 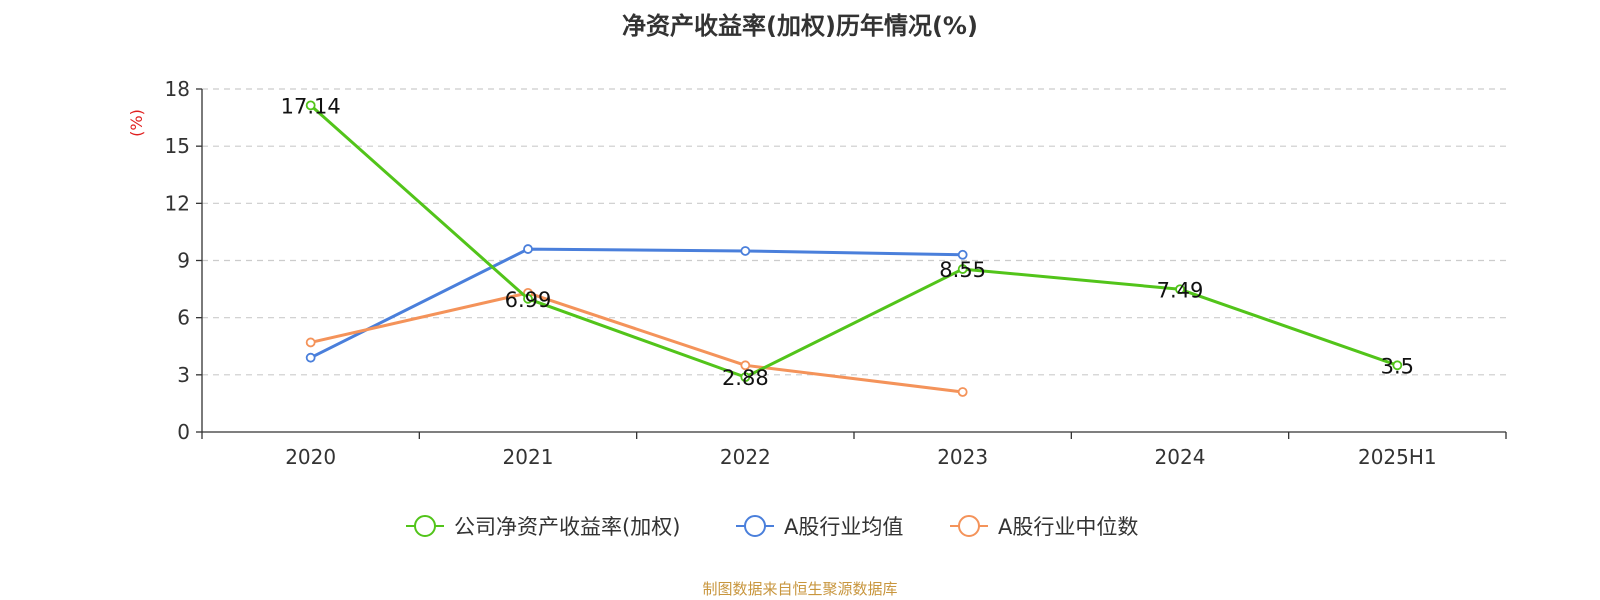 I want to click on y-tick-label: 3, so click(x=183, y=375).